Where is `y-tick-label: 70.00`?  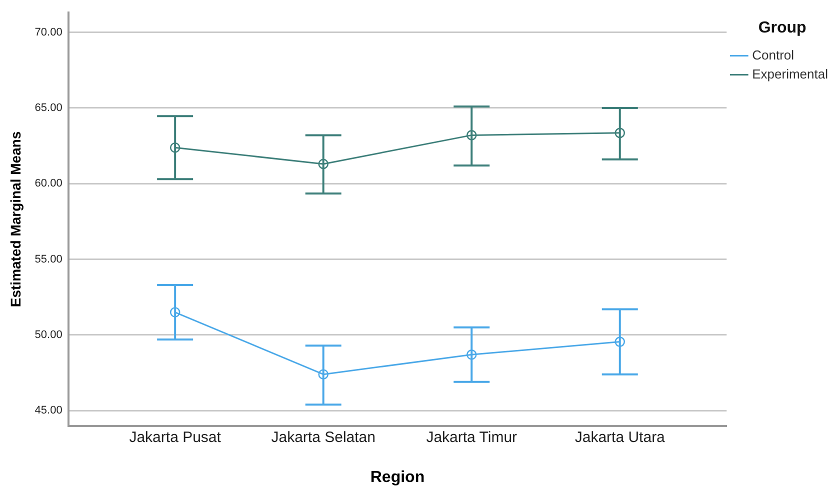 y-tick-label: 70.00 is located at coordinates (48, 32).